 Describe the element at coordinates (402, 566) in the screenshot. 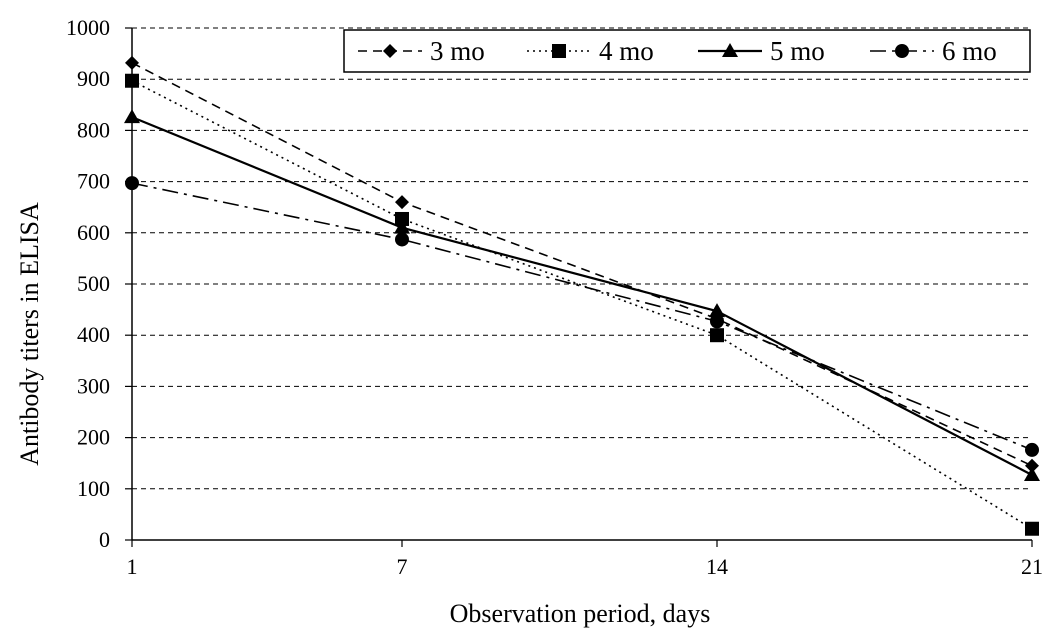

I see `x-tick-label: 7` at that location.